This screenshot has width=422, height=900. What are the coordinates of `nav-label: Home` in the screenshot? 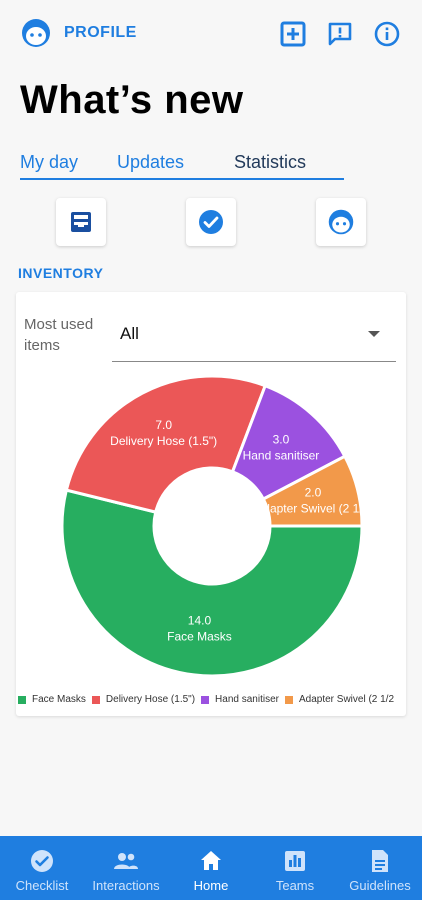 It's located at (211, 885).